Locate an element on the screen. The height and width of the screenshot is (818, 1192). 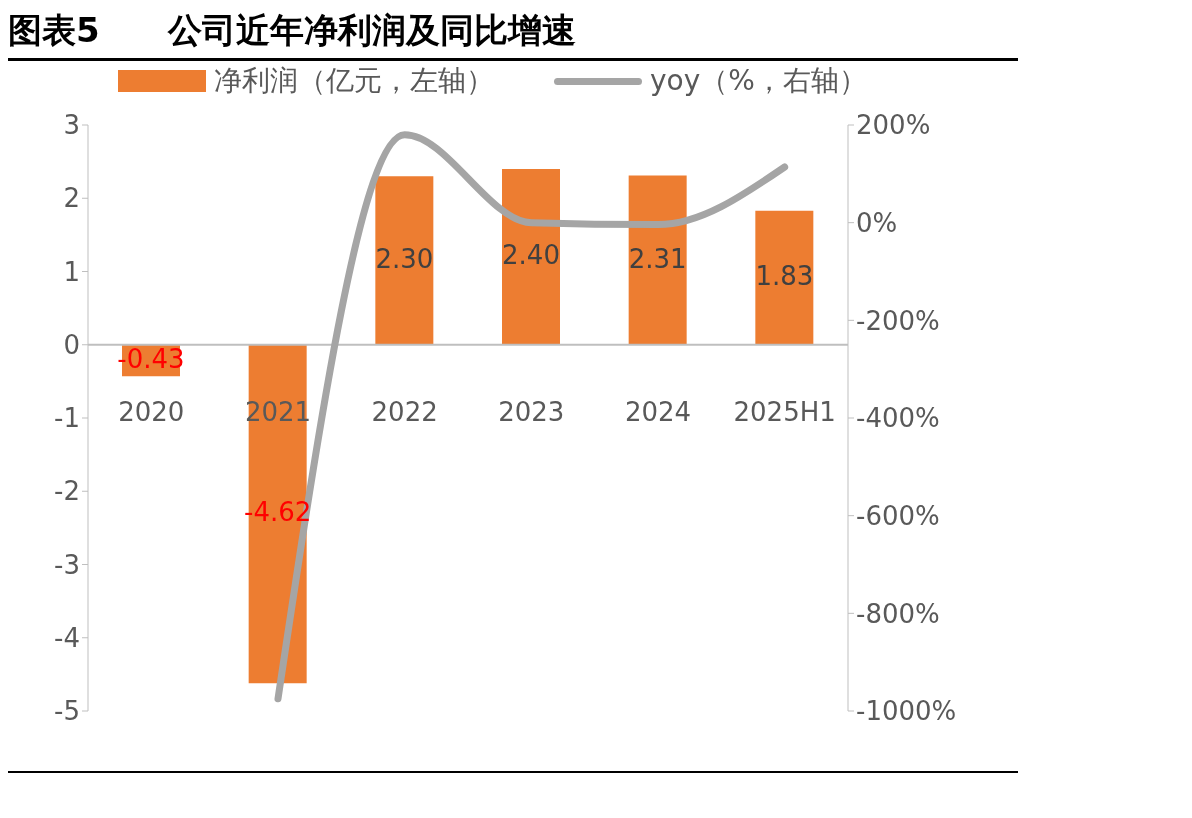
y2-tick-label: -800% is located at coordinates (898, 613).